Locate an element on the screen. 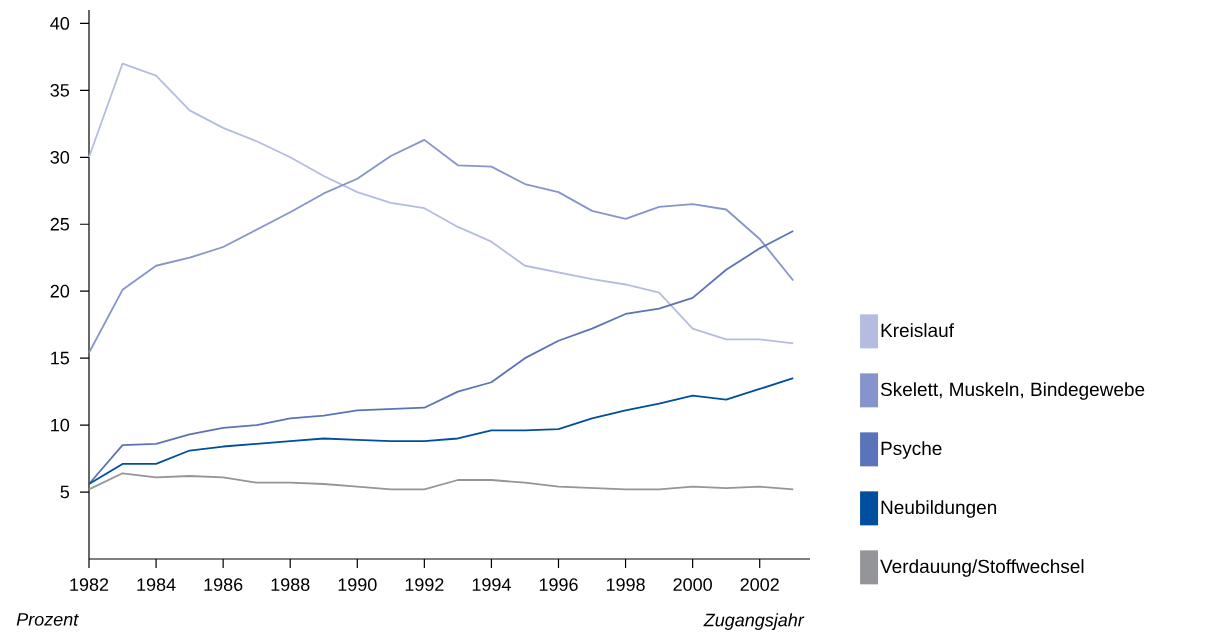  x-tick-label: 2000 is located at coordinates (692, 584).